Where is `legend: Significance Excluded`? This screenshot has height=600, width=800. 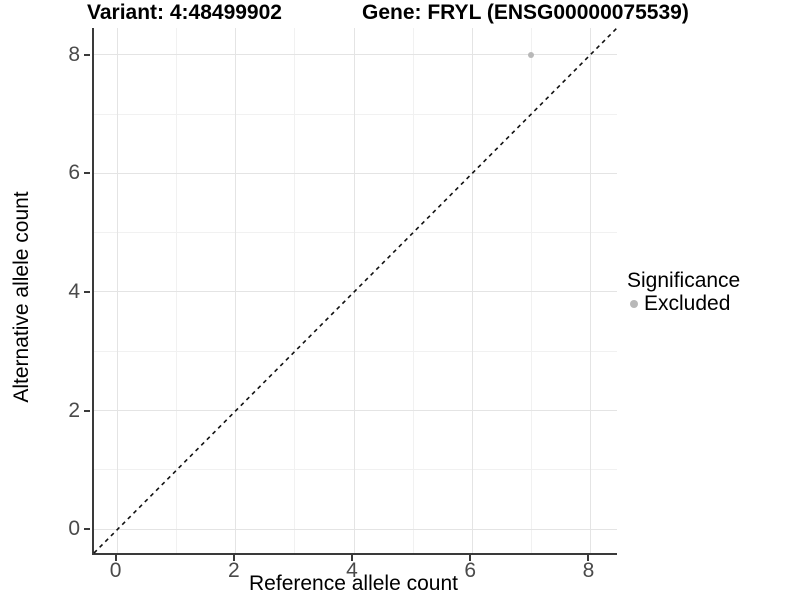 legend: Significance Excluded is located at coordinates (683, 292).